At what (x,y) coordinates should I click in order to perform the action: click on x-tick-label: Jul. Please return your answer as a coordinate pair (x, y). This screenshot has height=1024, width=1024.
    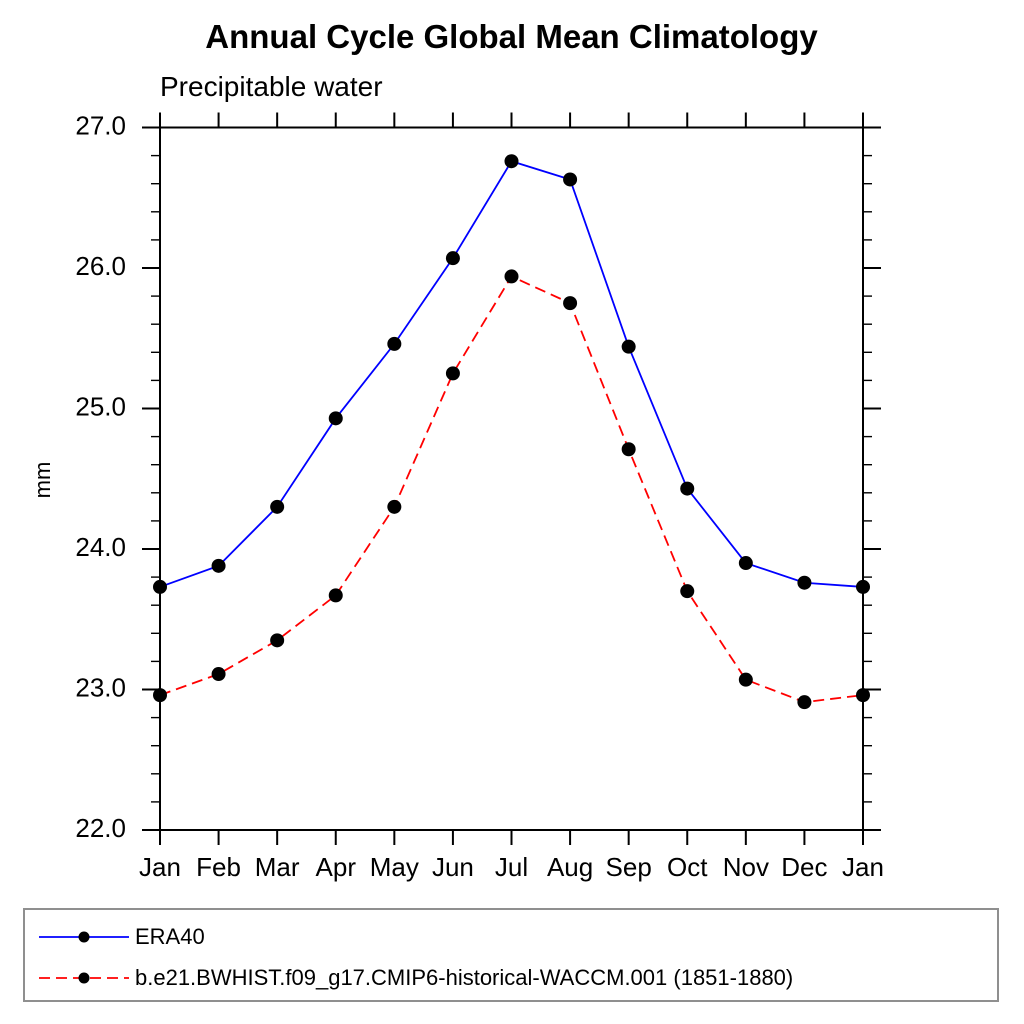
    Looking at the image, I should click on (511, 867).